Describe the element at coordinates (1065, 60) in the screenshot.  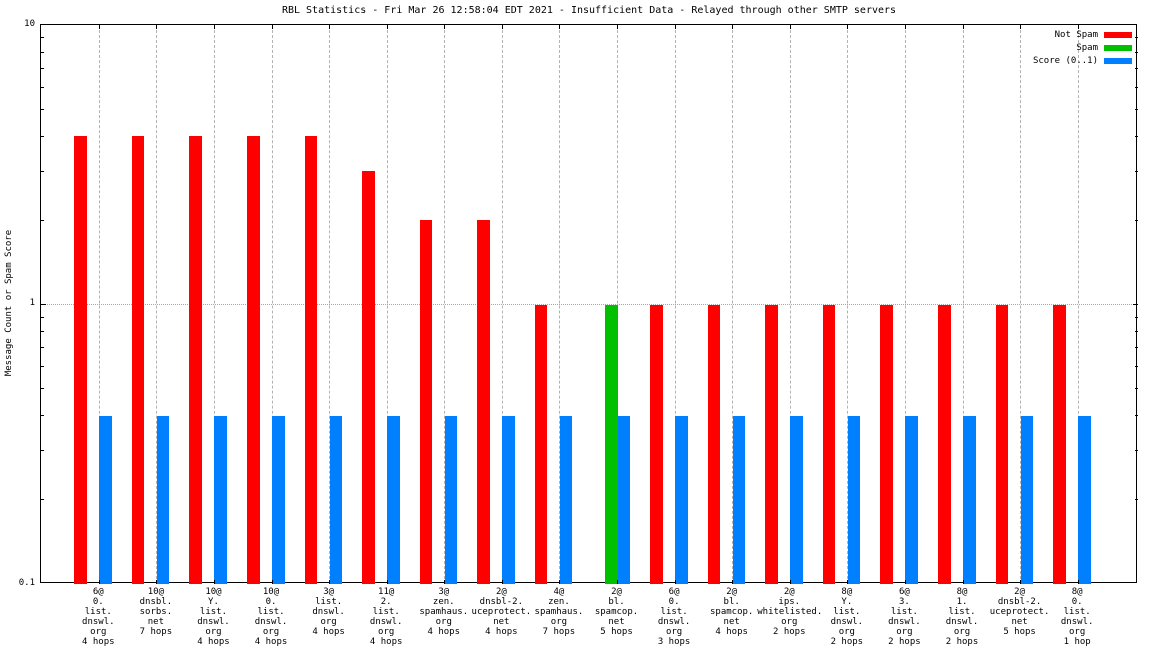
I see `legend-label-score: Score (0..1)` at that location.